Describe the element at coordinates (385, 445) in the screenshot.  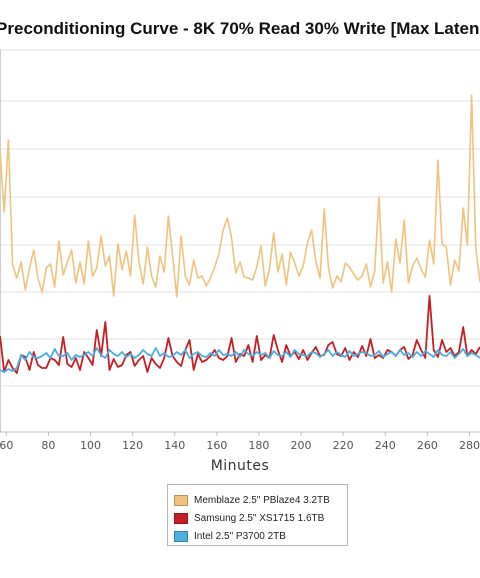
I see `x-tick-label-240: 240` at that location.